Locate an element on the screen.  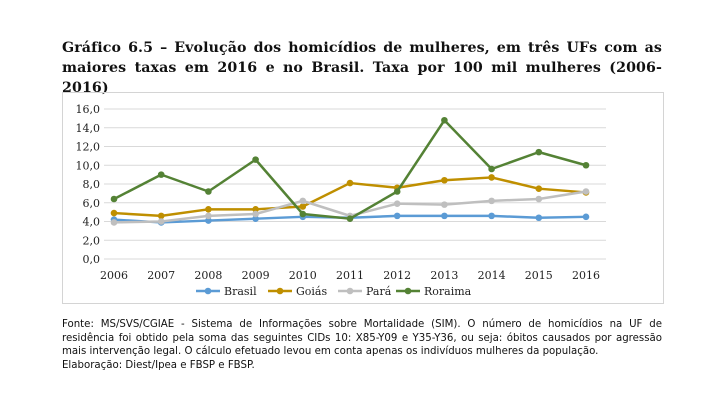
x-tick-label: 2015 is located at coordinates (539, 275).